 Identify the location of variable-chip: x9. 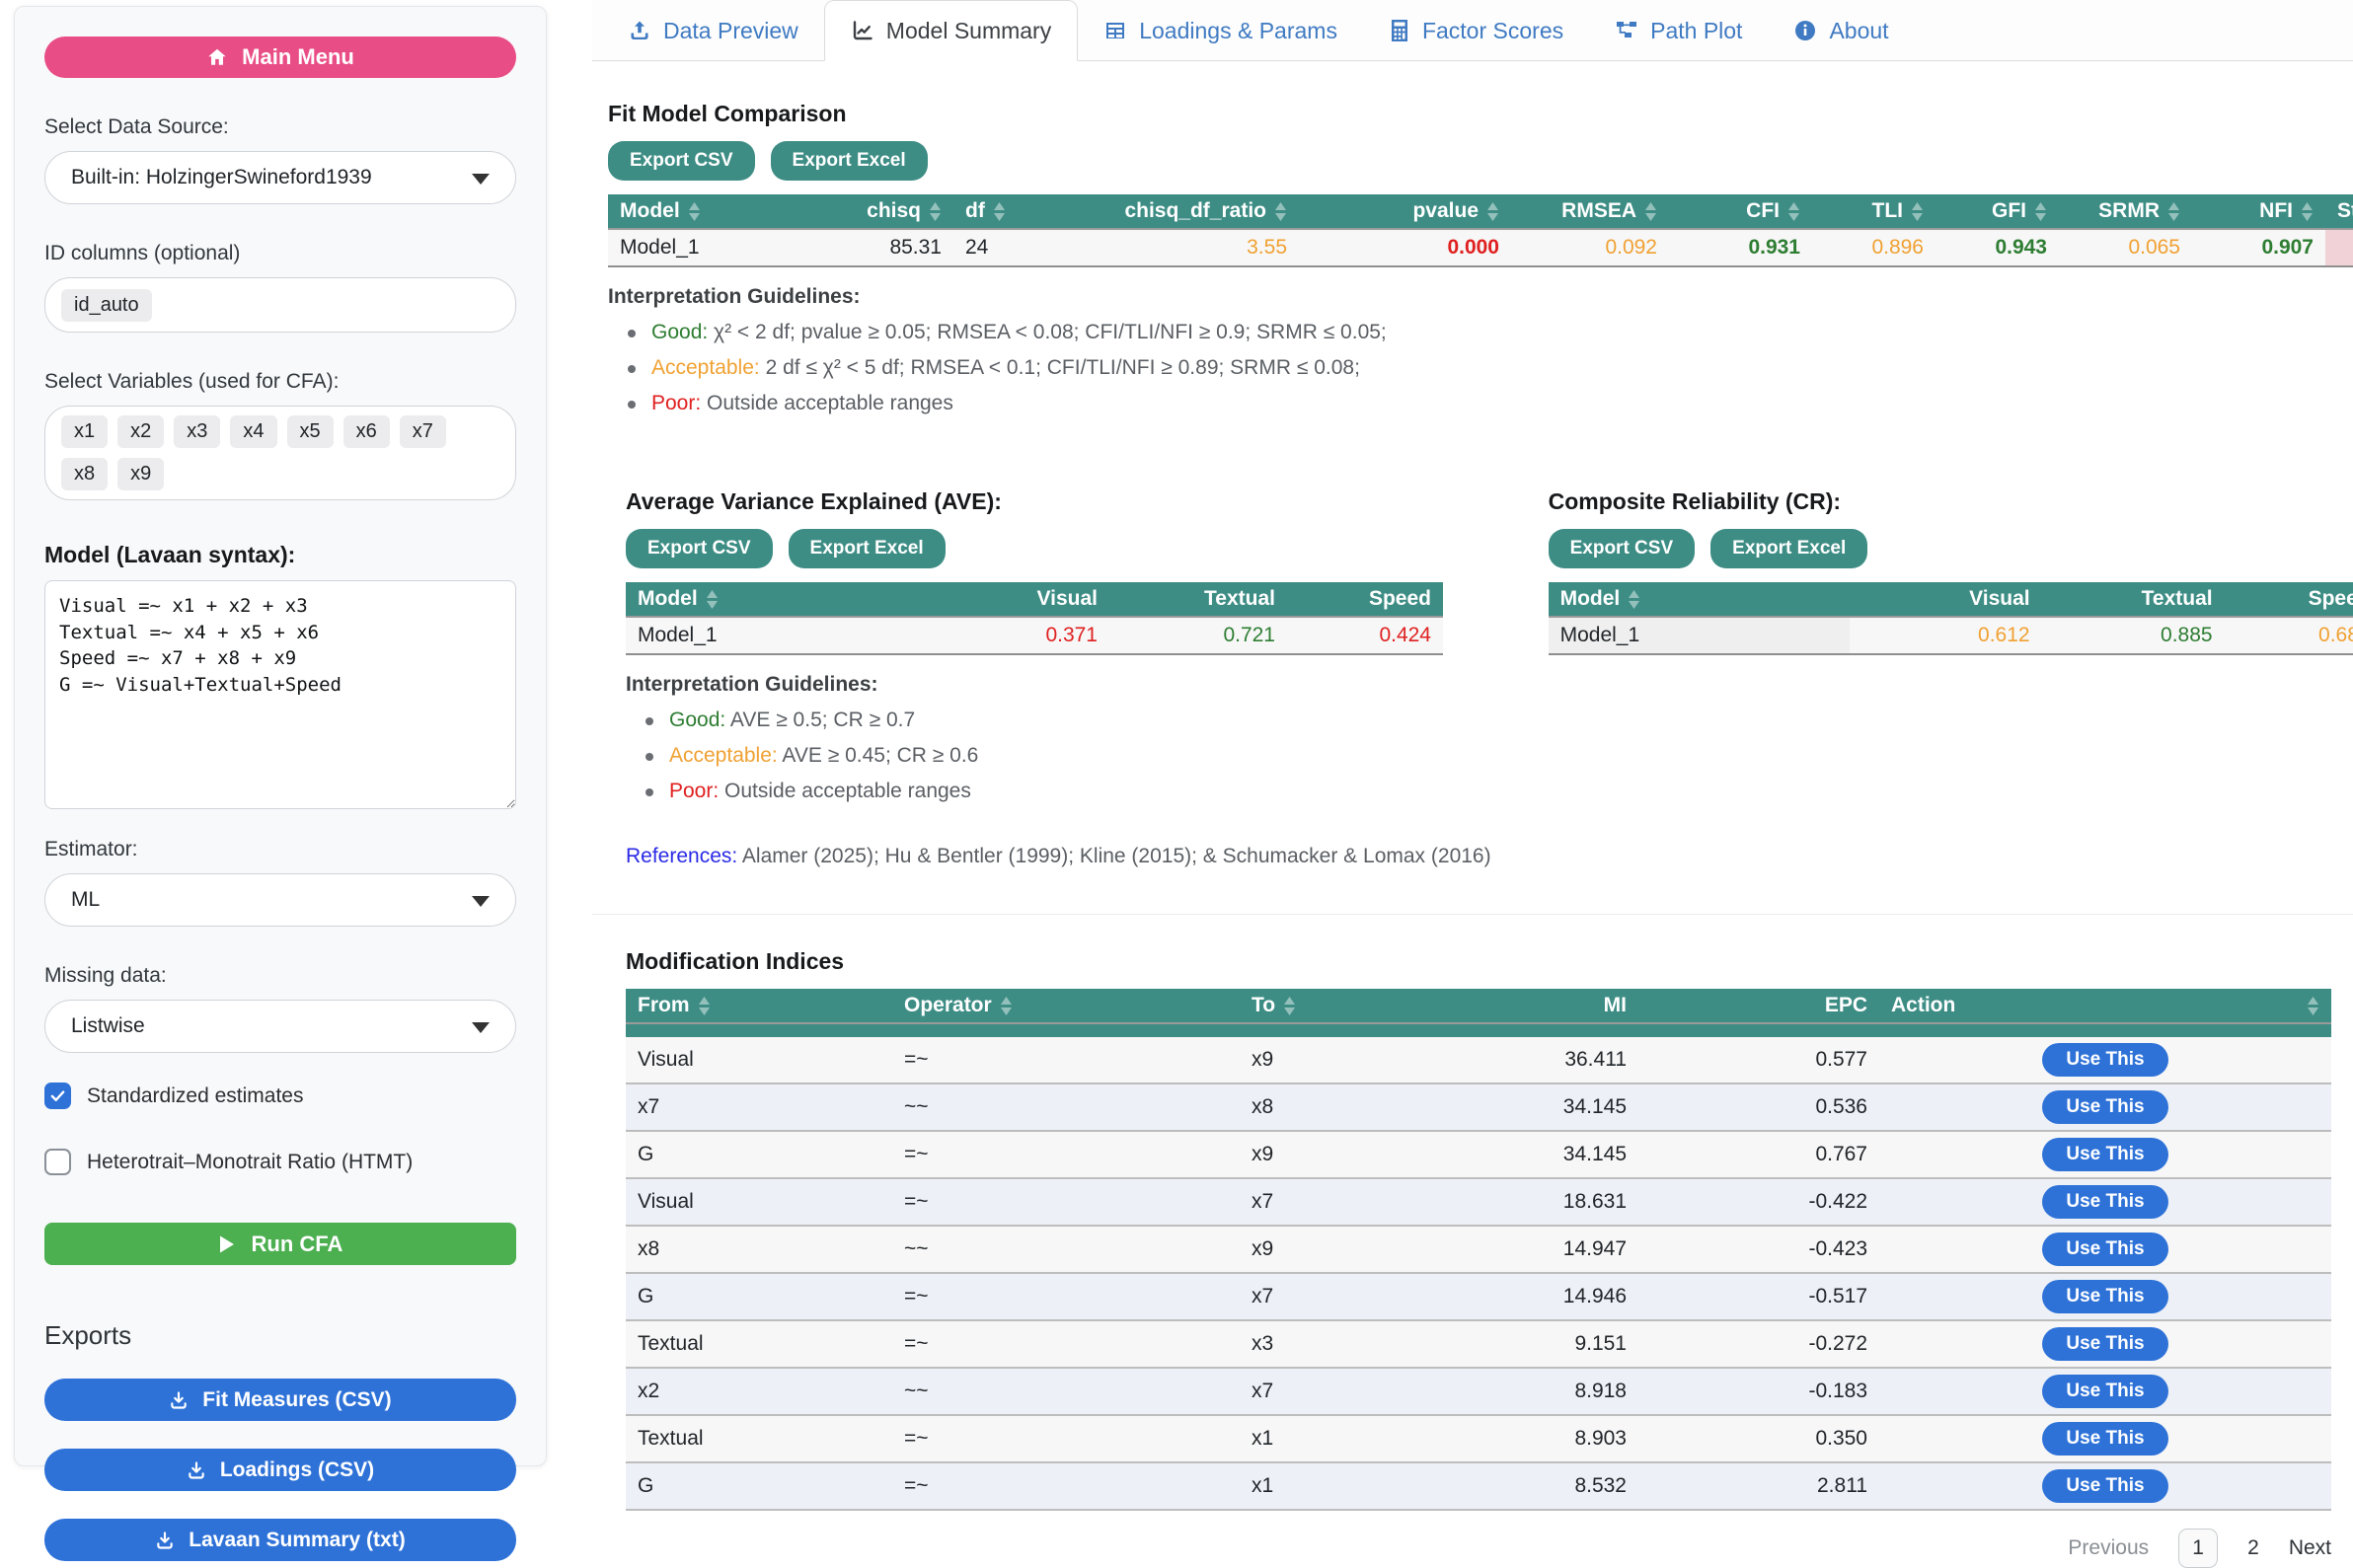
(141, 474).